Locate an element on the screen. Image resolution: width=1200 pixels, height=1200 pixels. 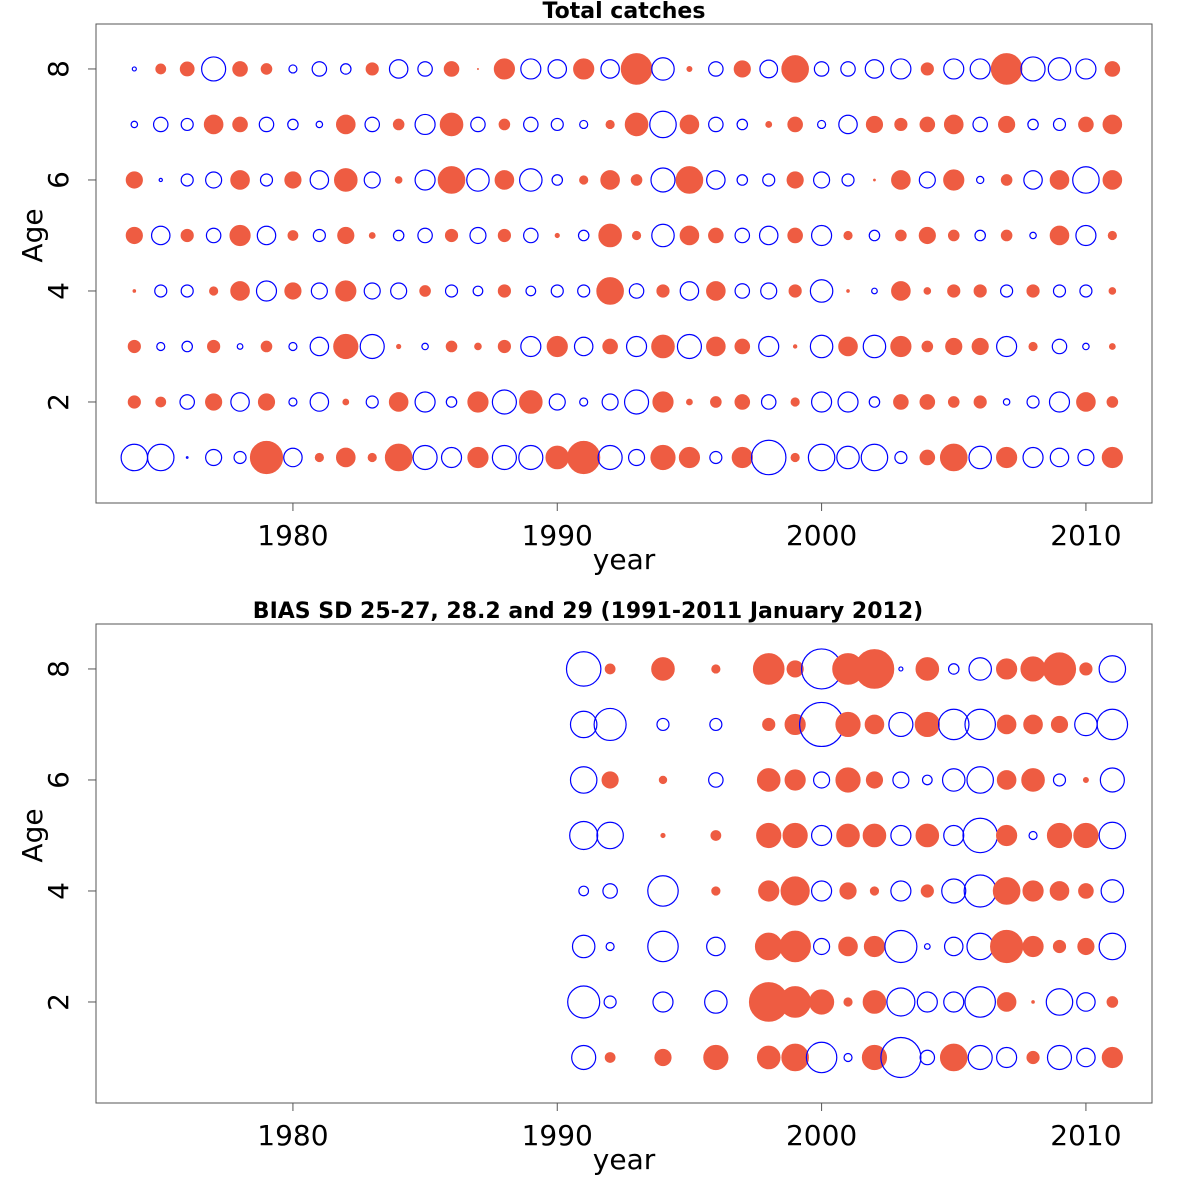
x-tick-label: 2010 is located at coordinates (1085, 1135).